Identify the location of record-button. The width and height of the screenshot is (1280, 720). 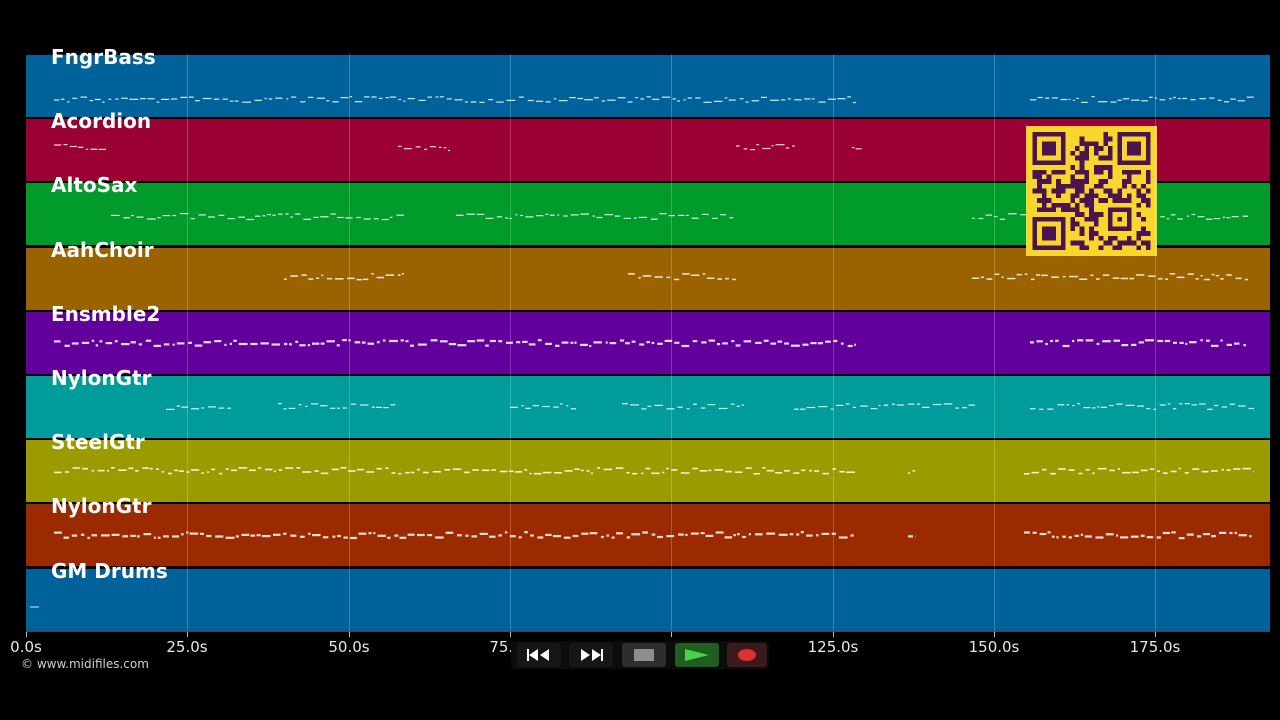
(747, 655).